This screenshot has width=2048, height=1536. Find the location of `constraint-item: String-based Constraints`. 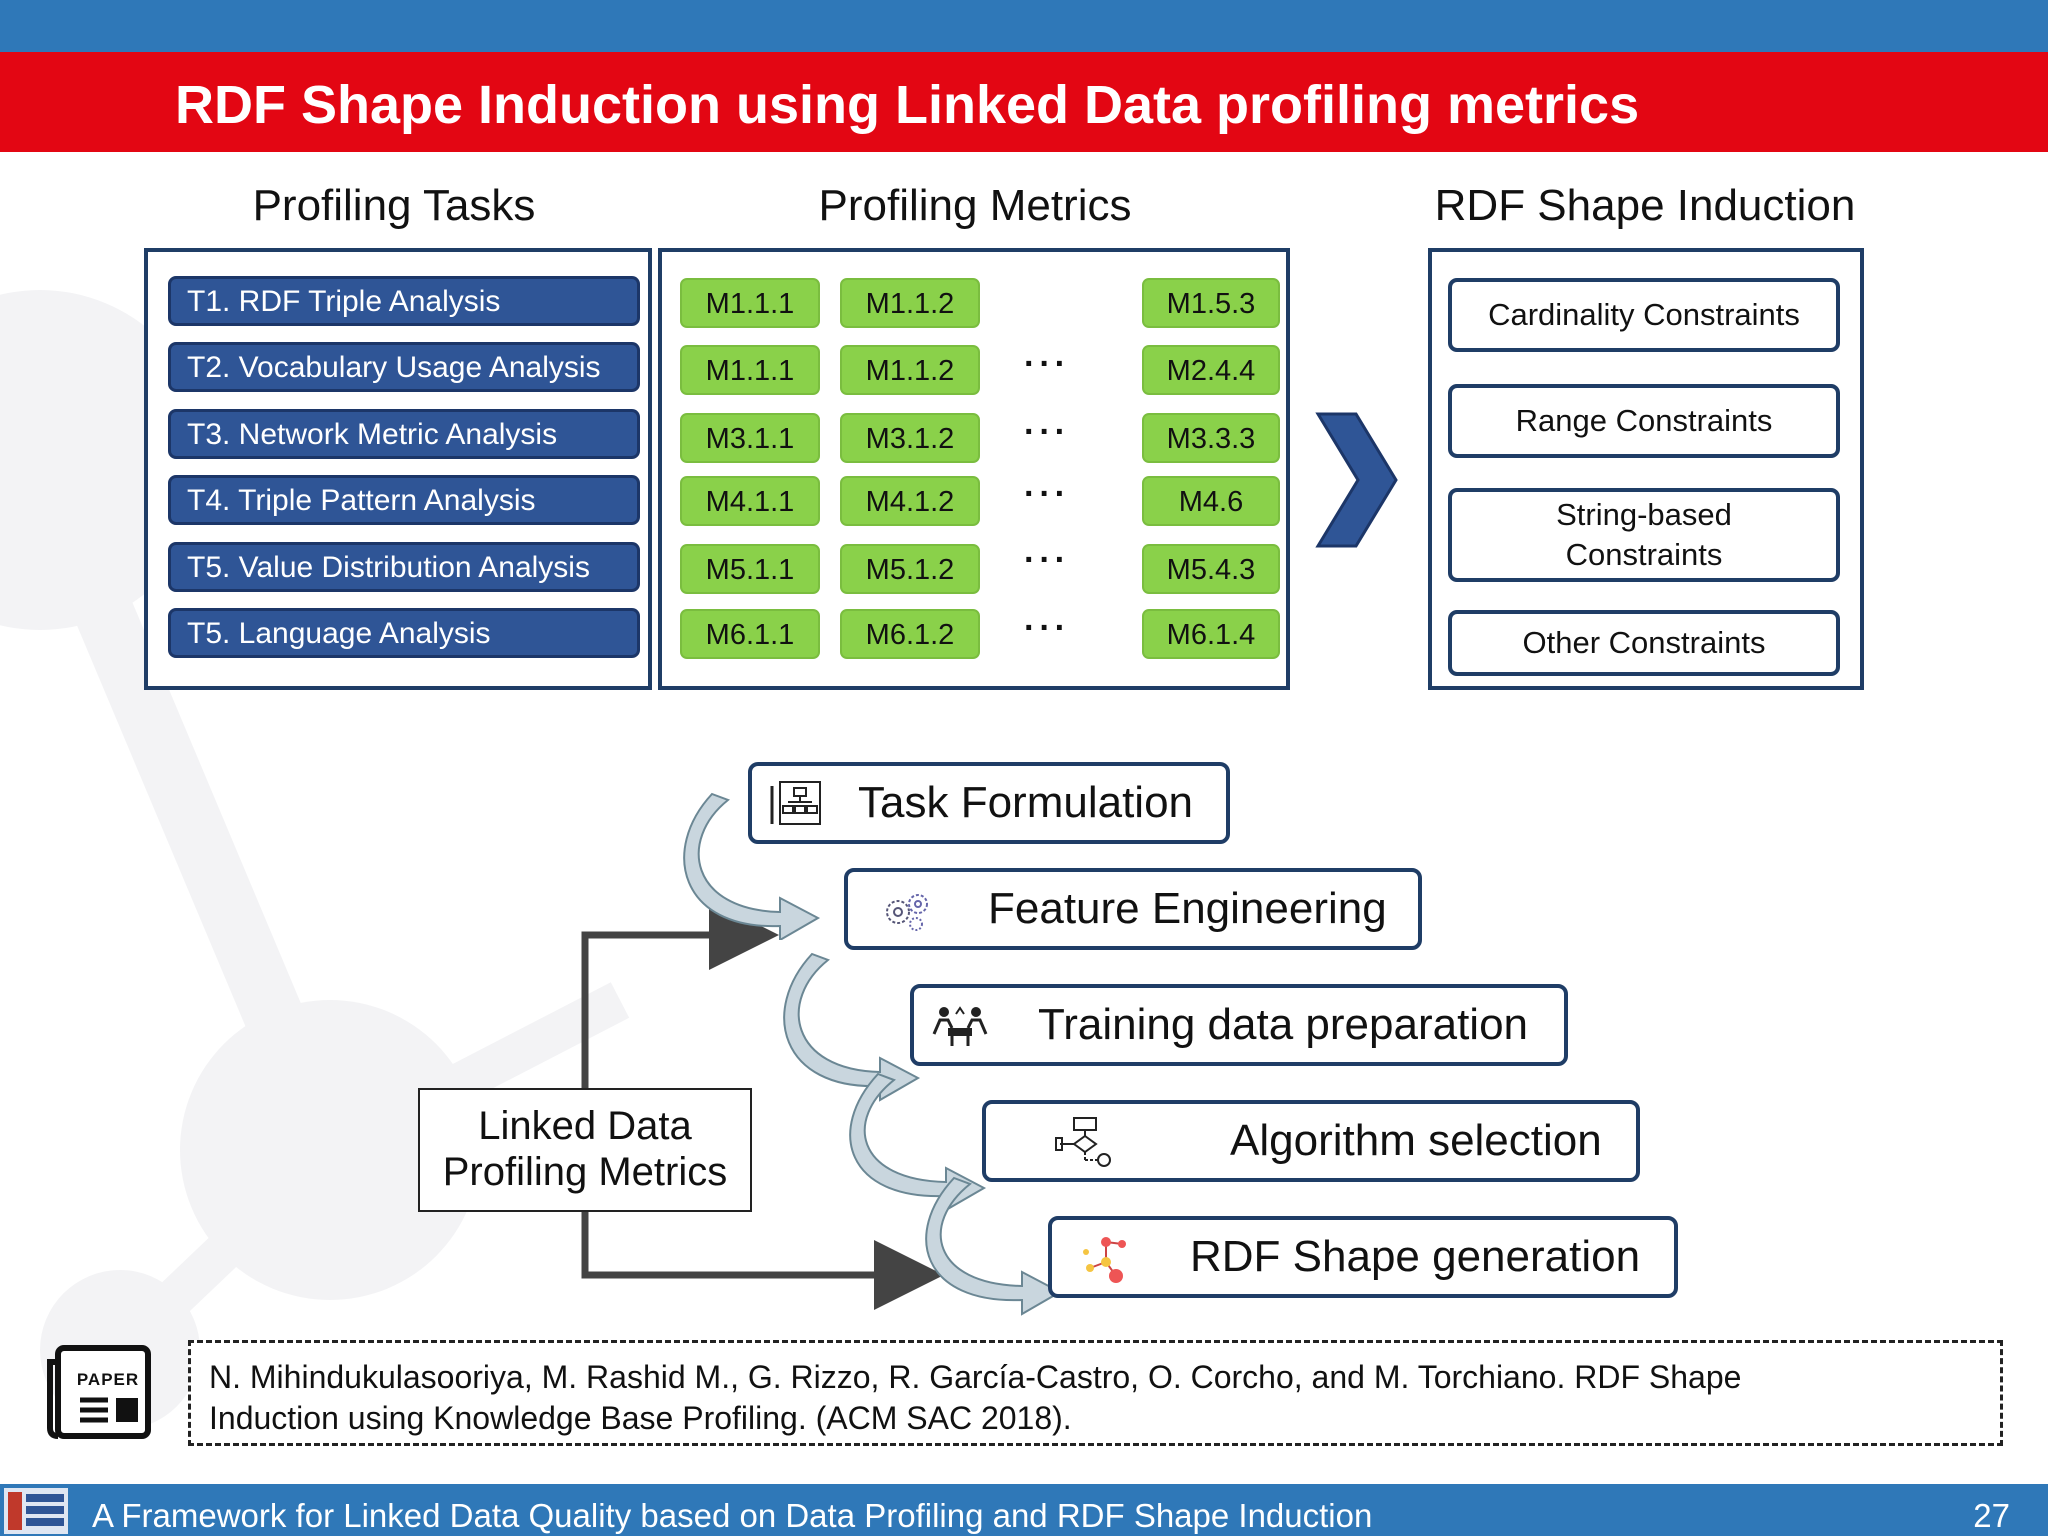

constraint-item: String-based Constraints is located at coordinates (1644, 535).